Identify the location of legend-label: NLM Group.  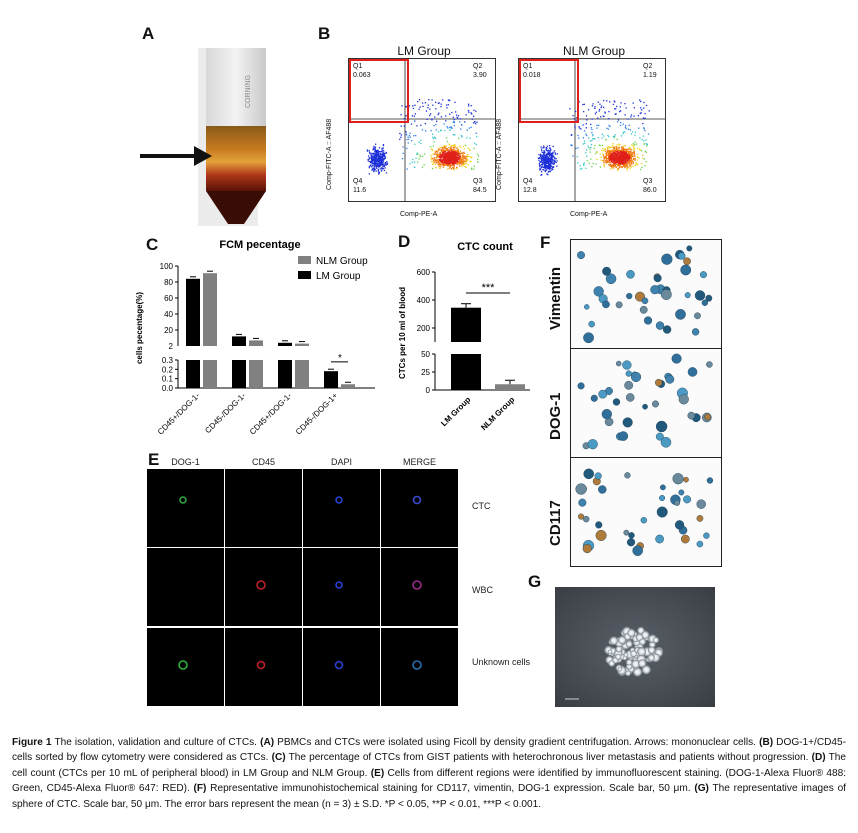
(342, 261).